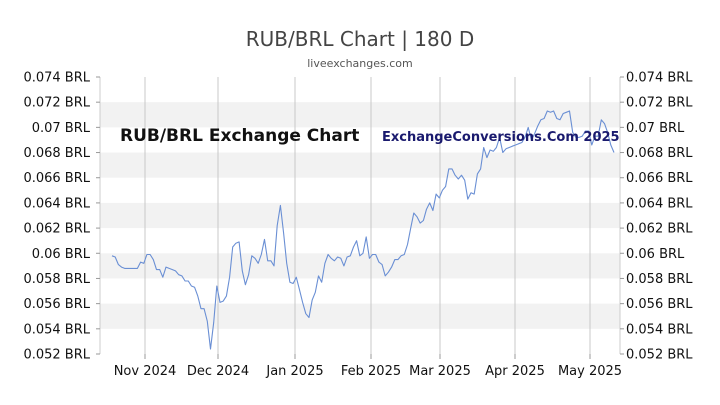  I want to click on y-tick-label-right: 0.056 BRL, so click(659, 304).